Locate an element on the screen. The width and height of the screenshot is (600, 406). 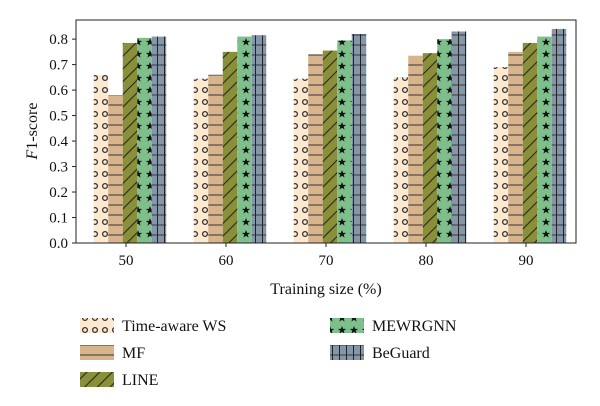
x-tick-label: 70 is located at coordinates (326, 261).